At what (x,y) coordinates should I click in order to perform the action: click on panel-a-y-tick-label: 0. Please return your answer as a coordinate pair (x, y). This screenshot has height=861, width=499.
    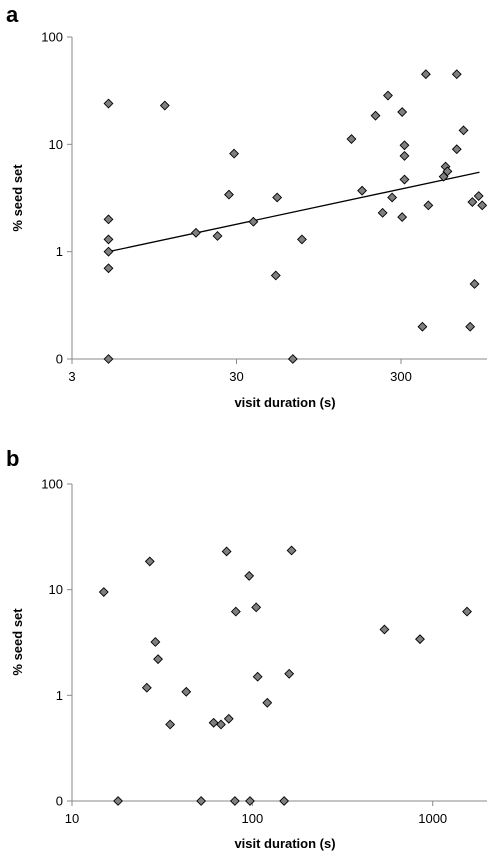
    Looking at the image, I should click on (59, 359).